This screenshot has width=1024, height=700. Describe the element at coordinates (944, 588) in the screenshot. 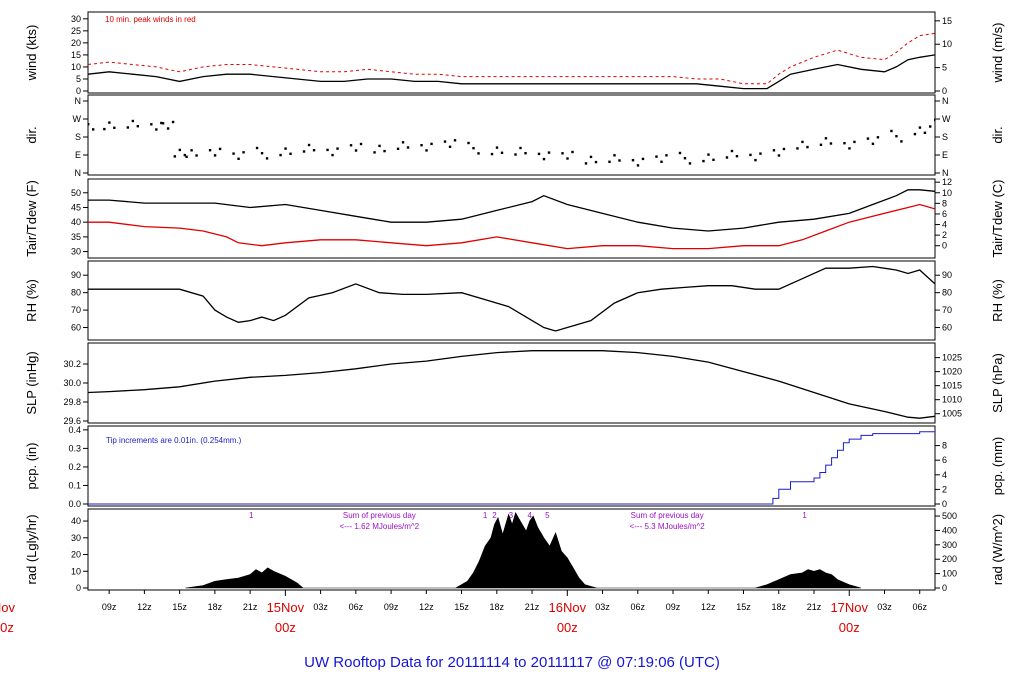

I see `right-tick-label: 0` at that location.